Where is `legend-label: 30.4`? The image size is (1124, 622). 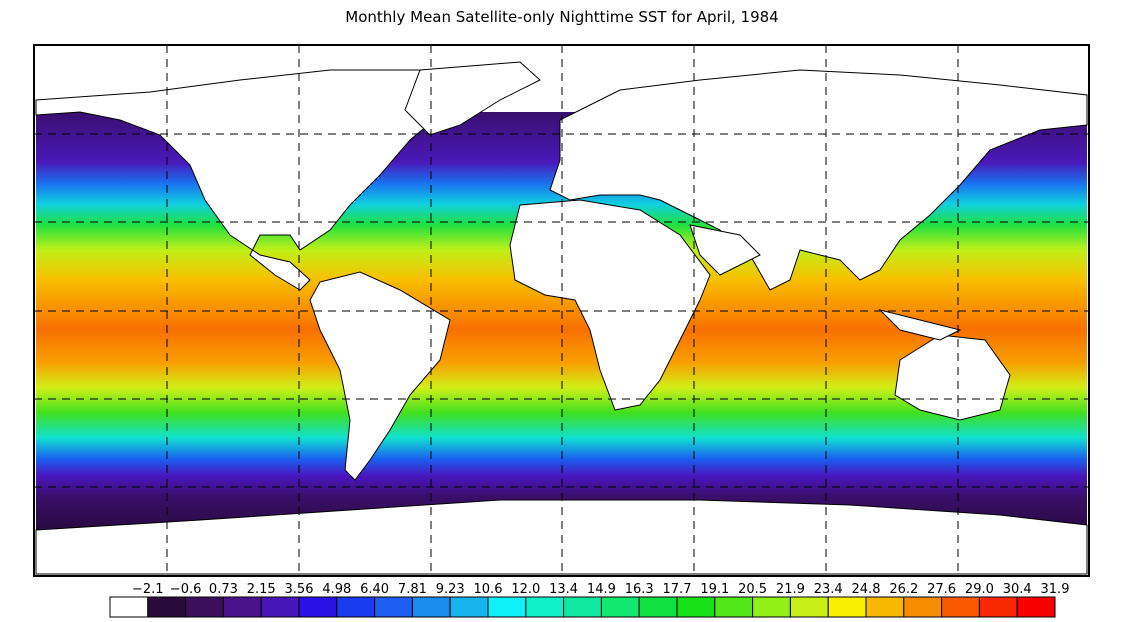
legend-label: 30.4 is located at coordinates (1017, 589).